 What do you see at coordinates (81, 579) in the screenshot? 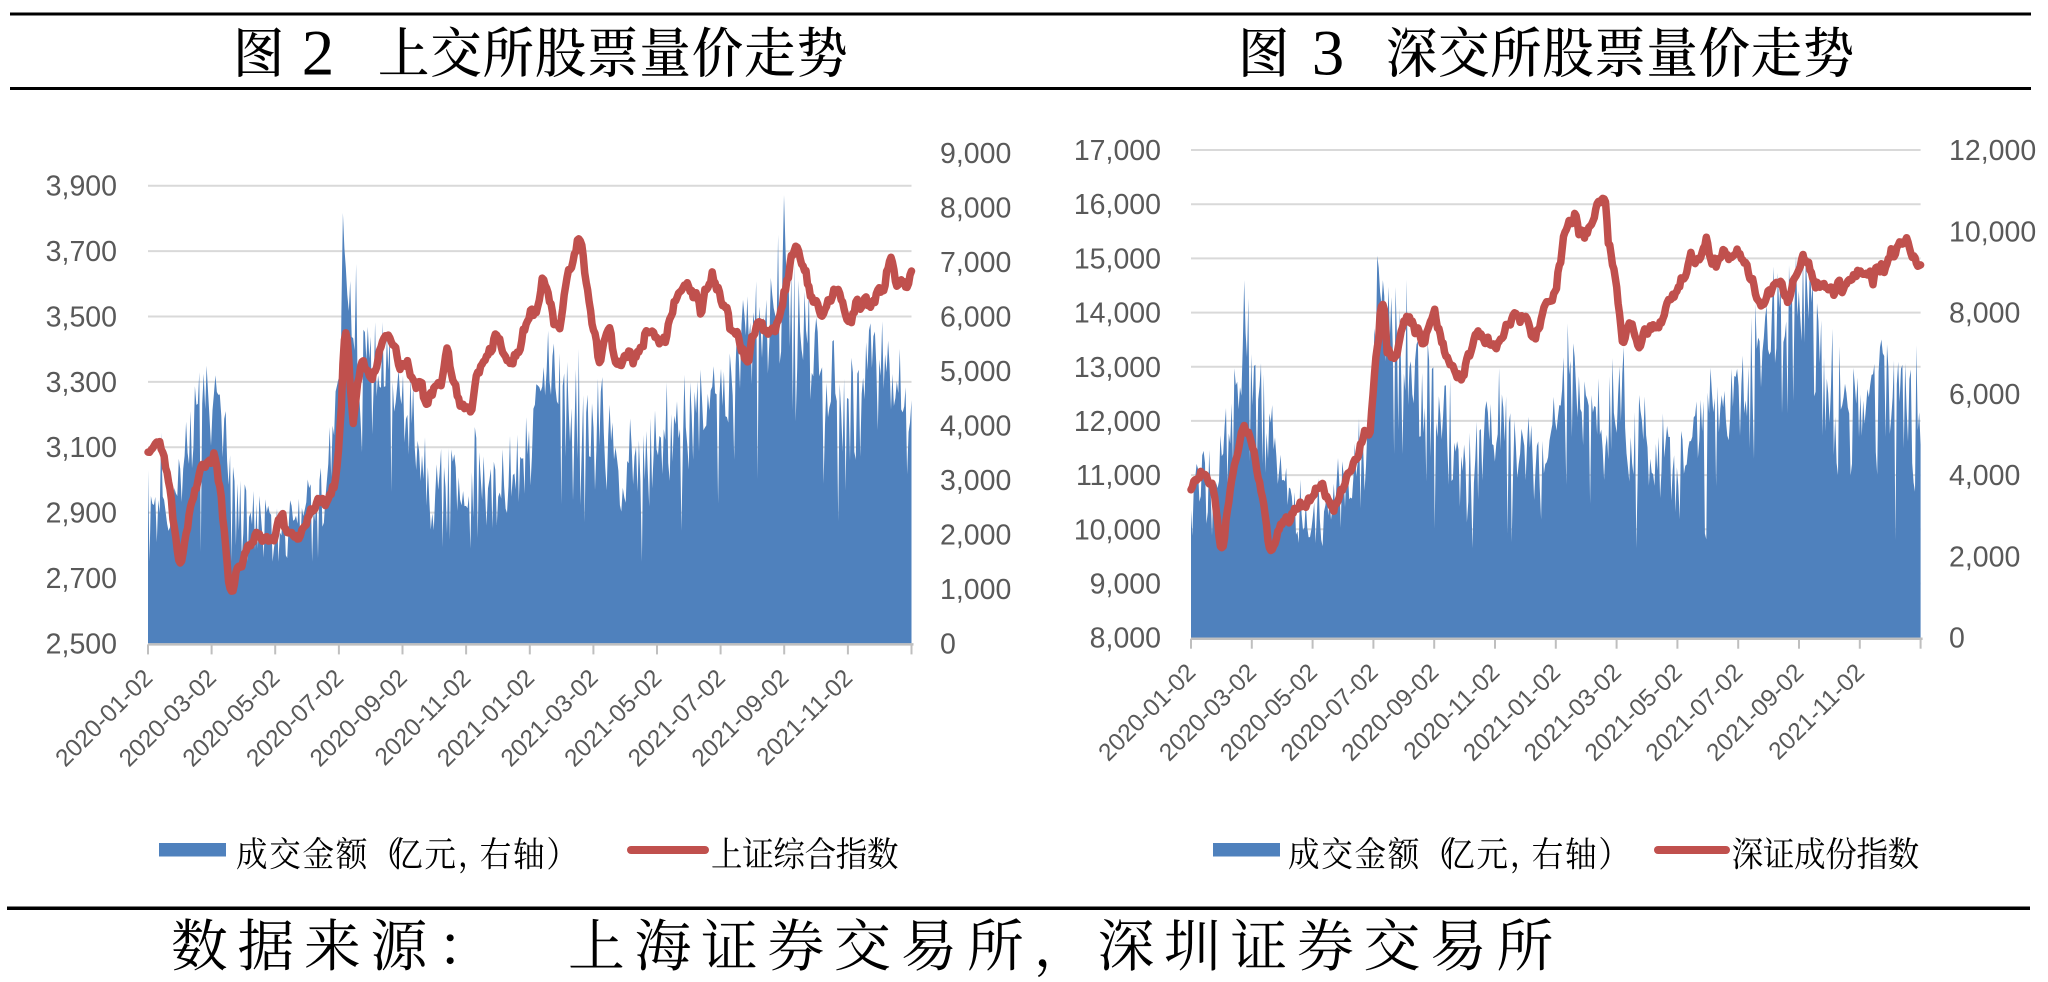
I see `svg-text: 2,700` at bounding box center [81, 579].